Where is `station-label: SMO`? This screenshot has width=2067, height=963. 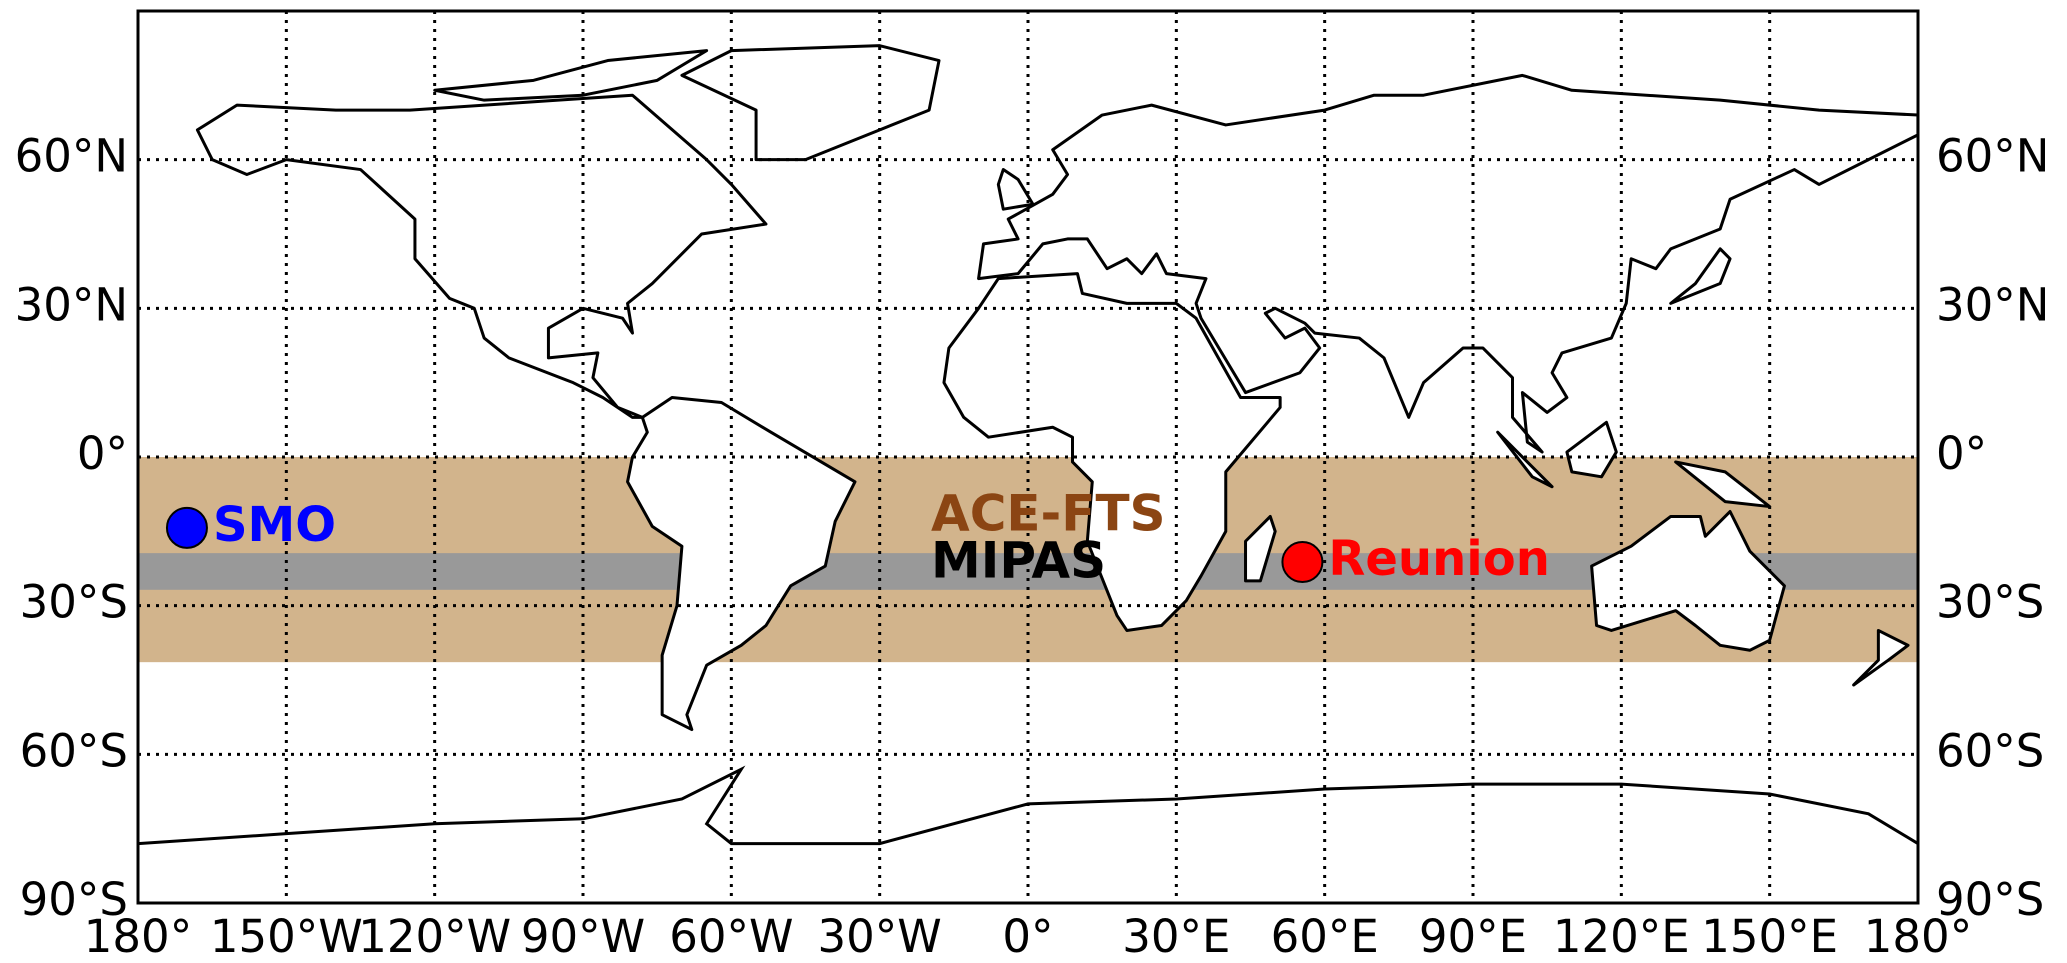 station-label: SMO is located at coordinates (274, 525).